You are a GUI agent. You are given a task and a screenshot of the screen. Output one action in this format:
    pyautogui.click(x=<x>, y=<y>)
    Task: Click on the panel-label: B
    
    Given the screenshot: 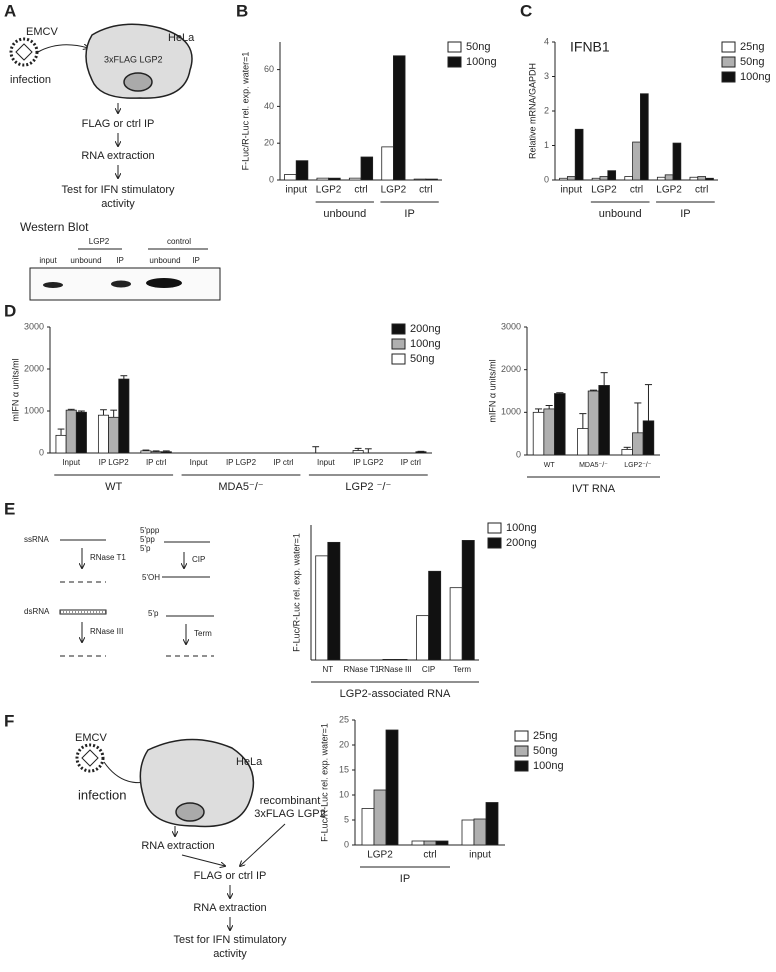 What is the action you would take?
    pyautogui.click(x=242, y=10)
    